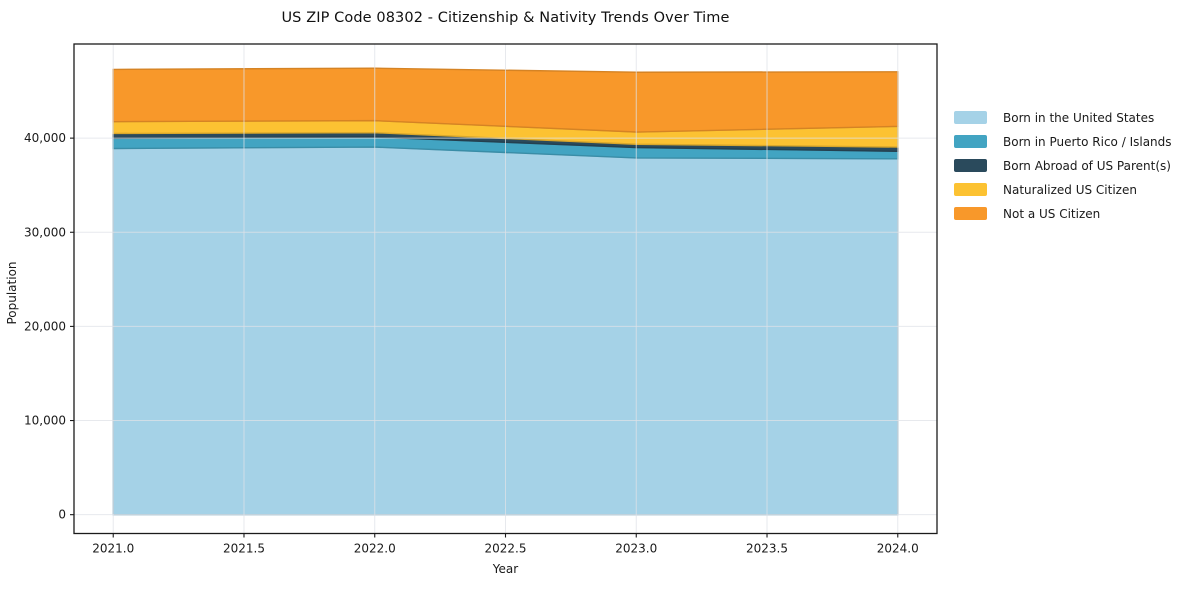 The image size is (1189, 590). I want to click on x-tick-label: 2021.5, so click(244, 549).